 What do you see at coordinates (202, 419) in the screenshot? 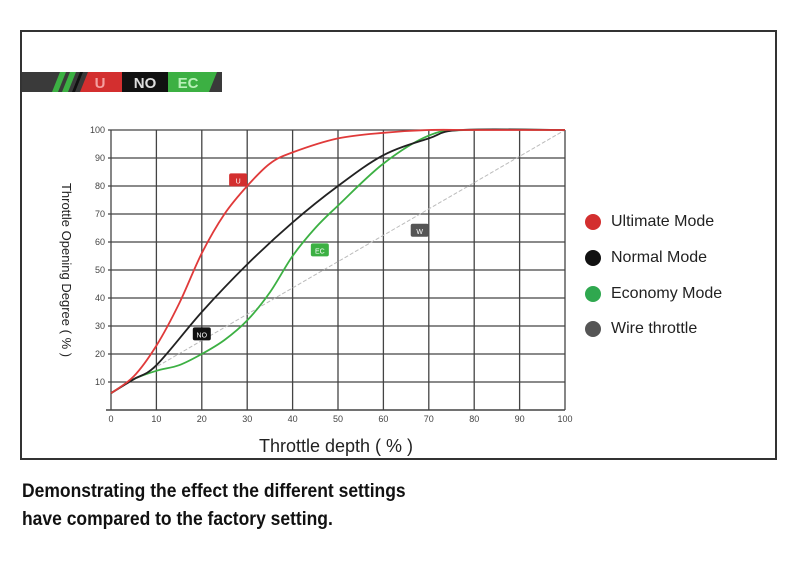
I see `x-tick-label: 20` at bounding box center [202, 419].